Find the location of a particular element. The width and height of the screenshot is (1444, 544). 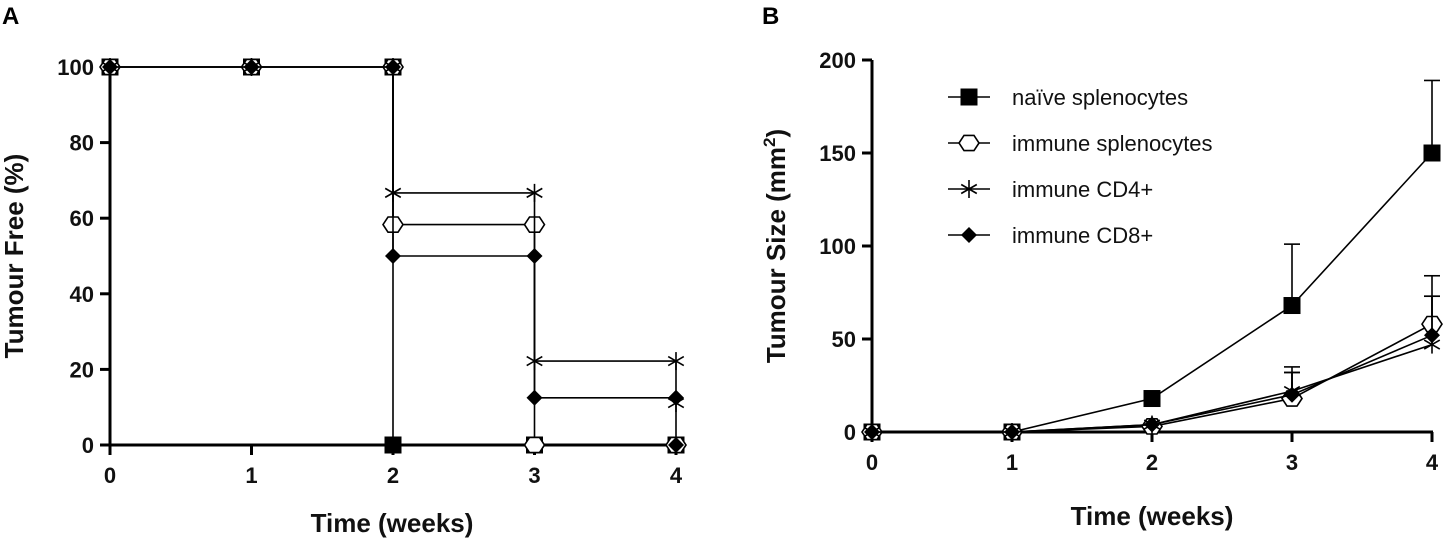

chart-b-legend-item: naïve splenocytes is located at coordinates (1068, 97).